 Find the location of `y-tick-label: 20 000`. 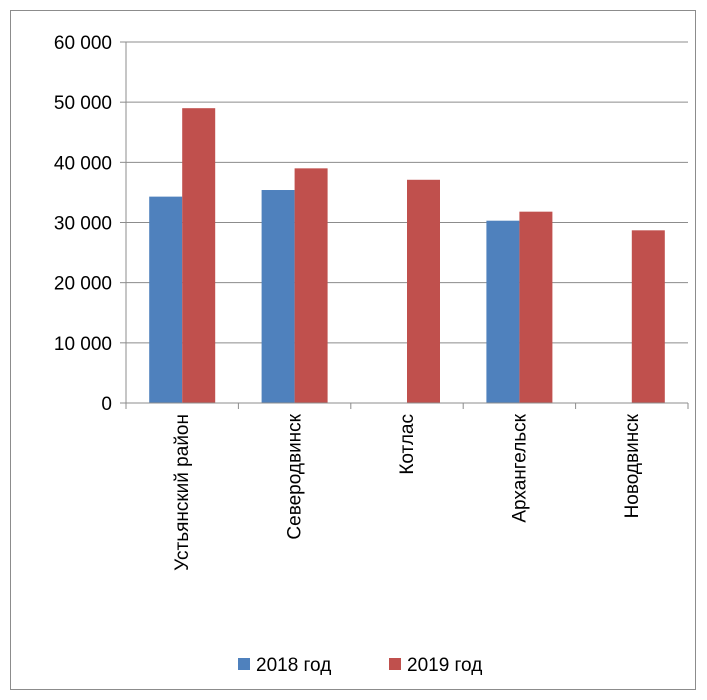

y-tick-label: 20 000 is located at coordinates (83, 284).